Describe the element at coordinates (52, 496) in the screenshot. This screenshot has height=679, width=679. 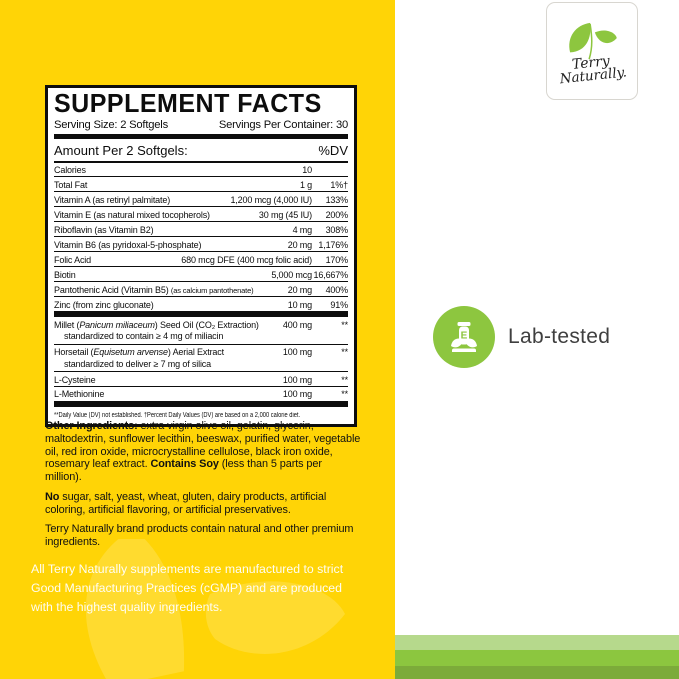
I see `no-label: No` at that location.